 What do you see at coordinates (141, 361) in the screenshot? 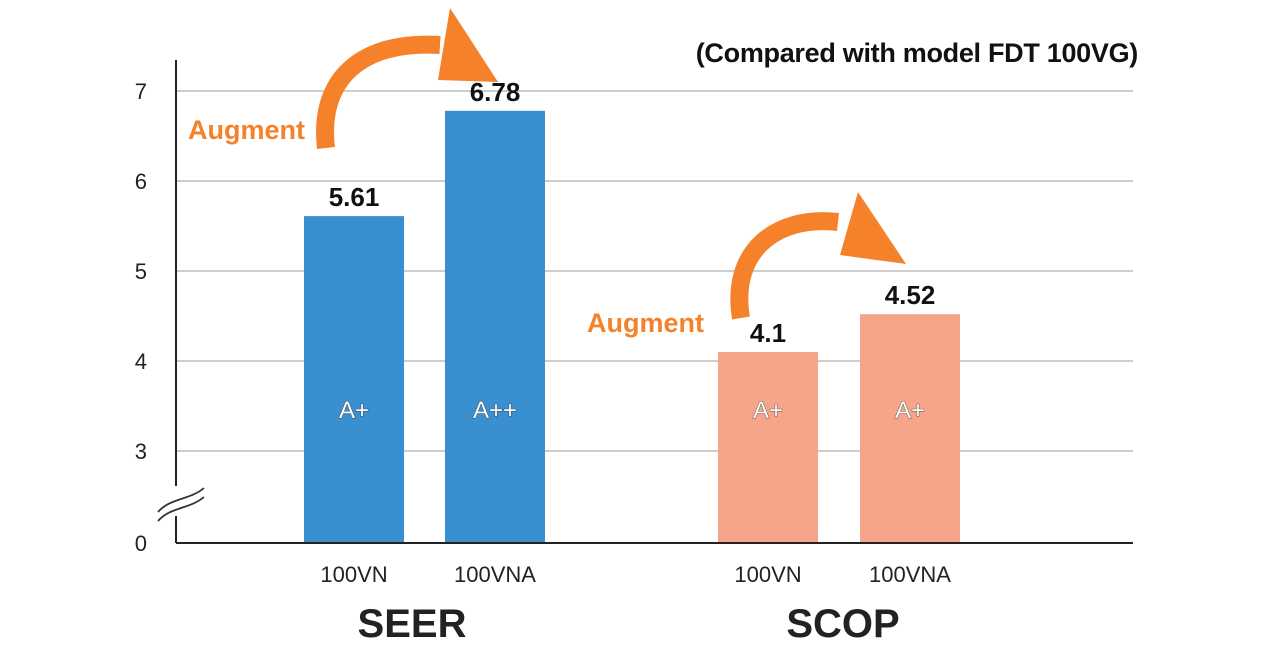
I see `y-tick-label: 4` at bounding box center [141, 361].